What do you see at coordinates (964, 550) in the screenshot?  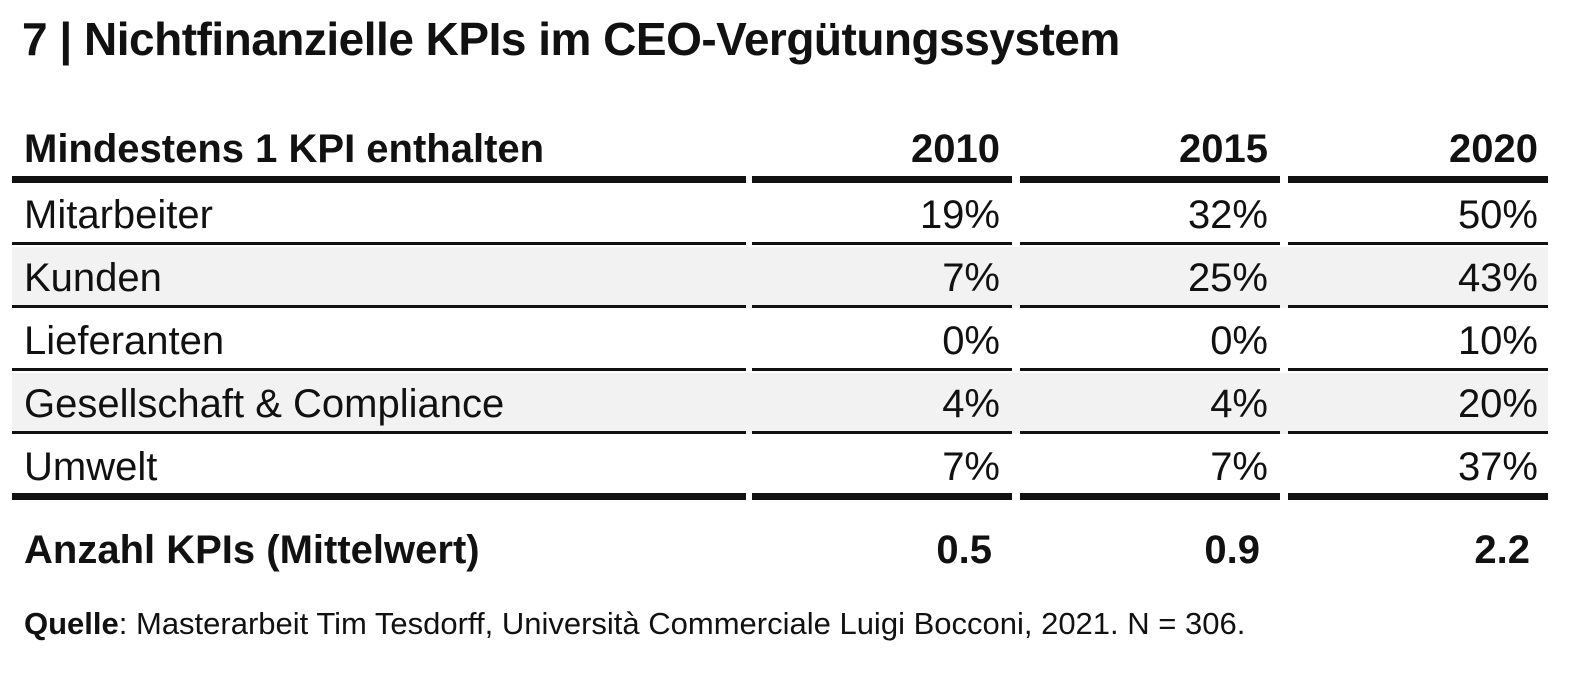 I see `summary-value: 0.5` at bounding box center [964, 550].